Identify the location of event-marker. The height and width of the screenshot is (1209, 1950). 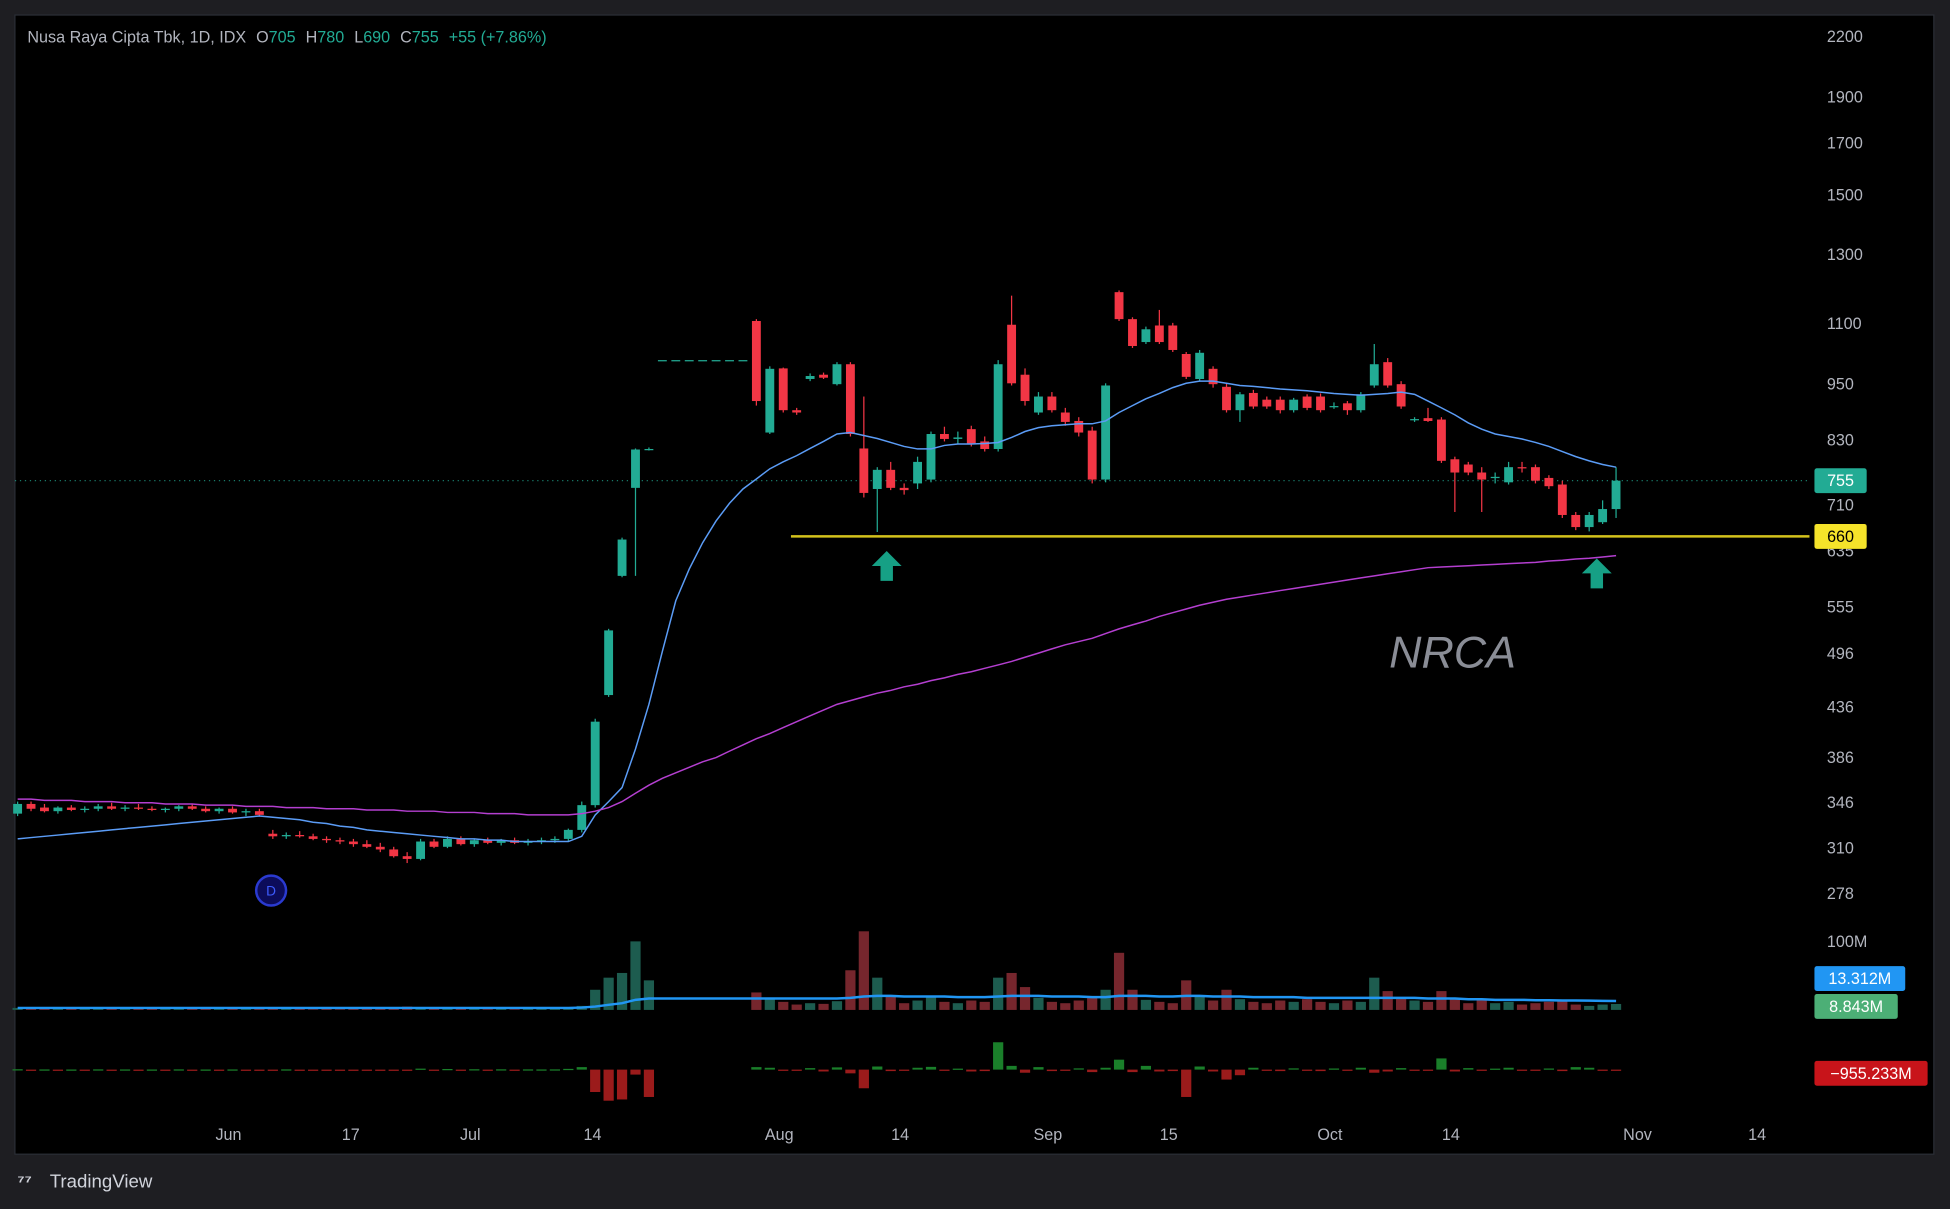
(271, 890).